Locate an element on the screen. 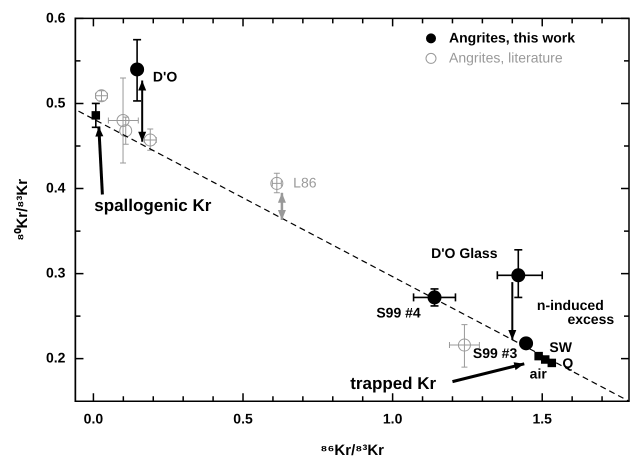 Image resolution: width=636 pixels, height=472 pixels. annotation: Q is located at coordinates (568, 362).